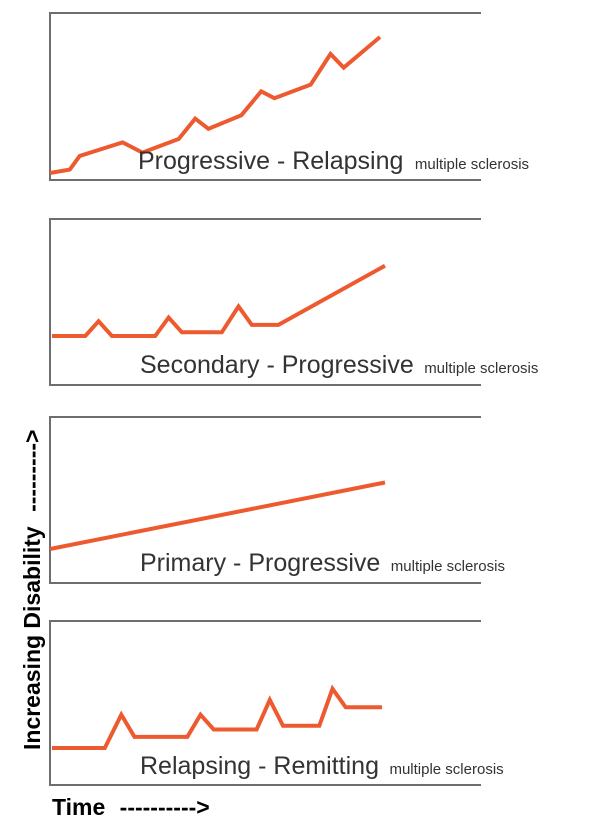 The width and height of the screenshot is (595, 821). Describe the element at coordinates (165, 807) in the screenshot. I see `x-axis-arrow: ---------->` at that location.